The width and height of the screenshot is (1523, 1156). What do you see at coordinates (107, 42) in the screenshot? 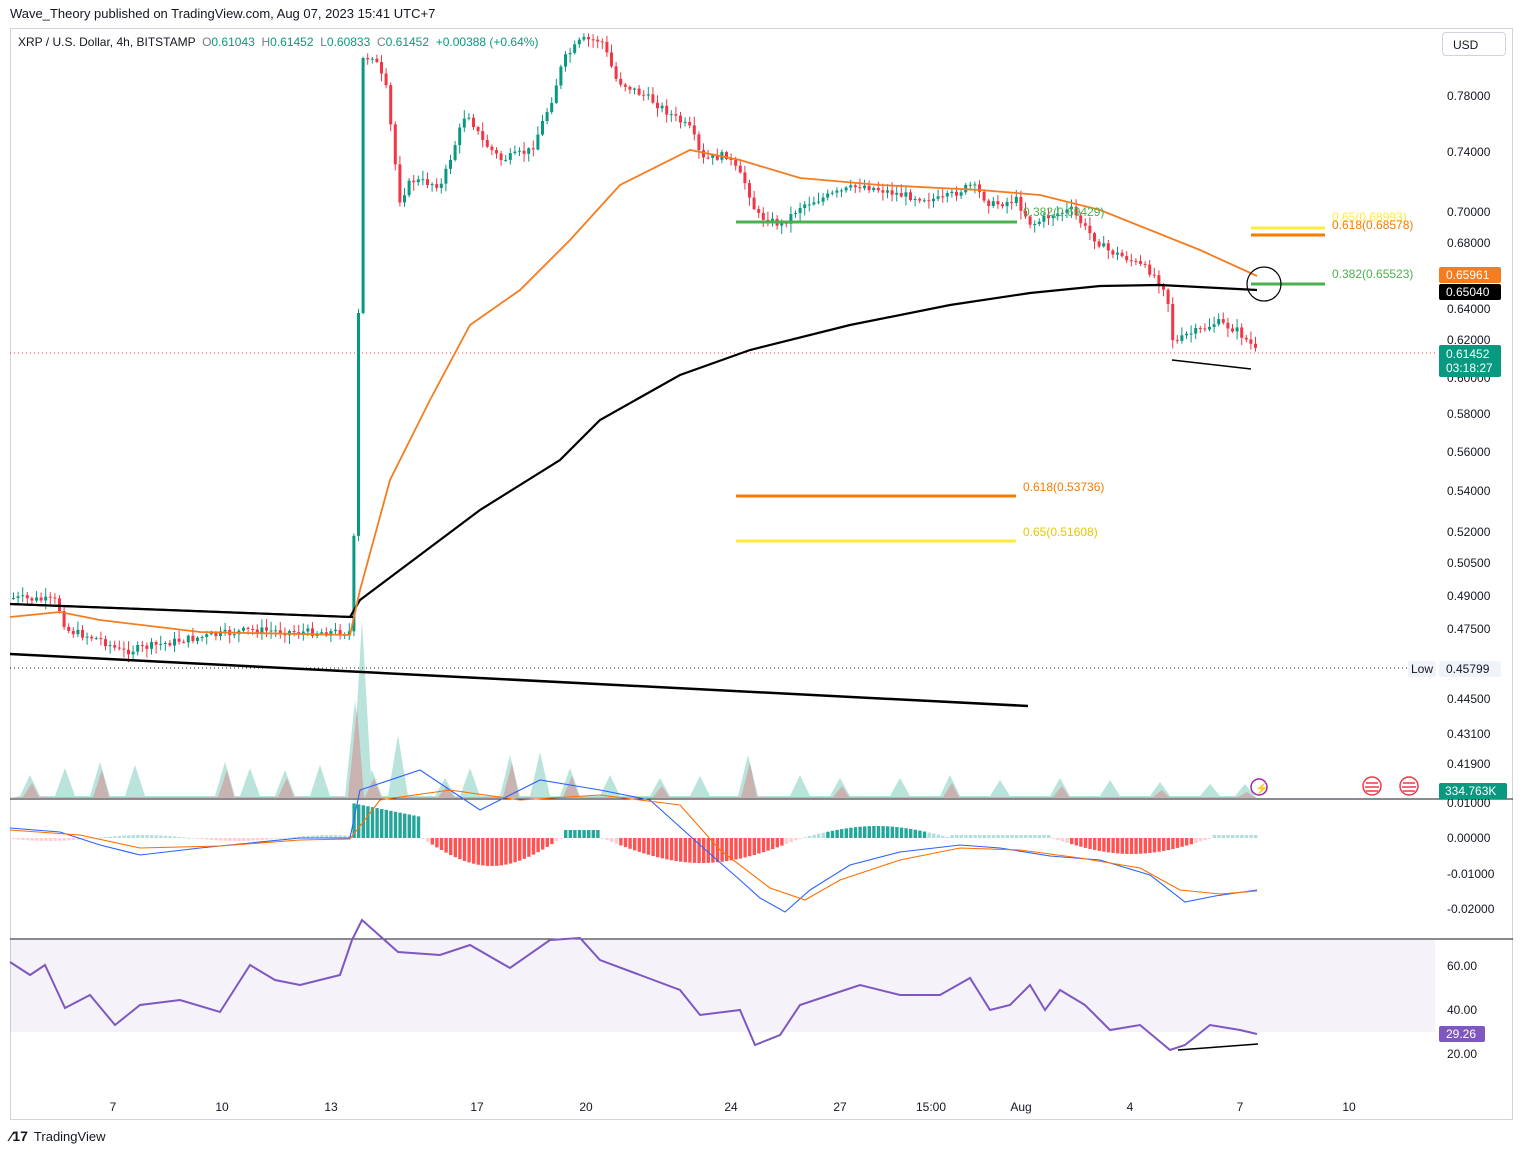
I see `symbol-label: XRP / U.S. Dollar, 4h, BITSTAMP` at bounding box center [107, 42].